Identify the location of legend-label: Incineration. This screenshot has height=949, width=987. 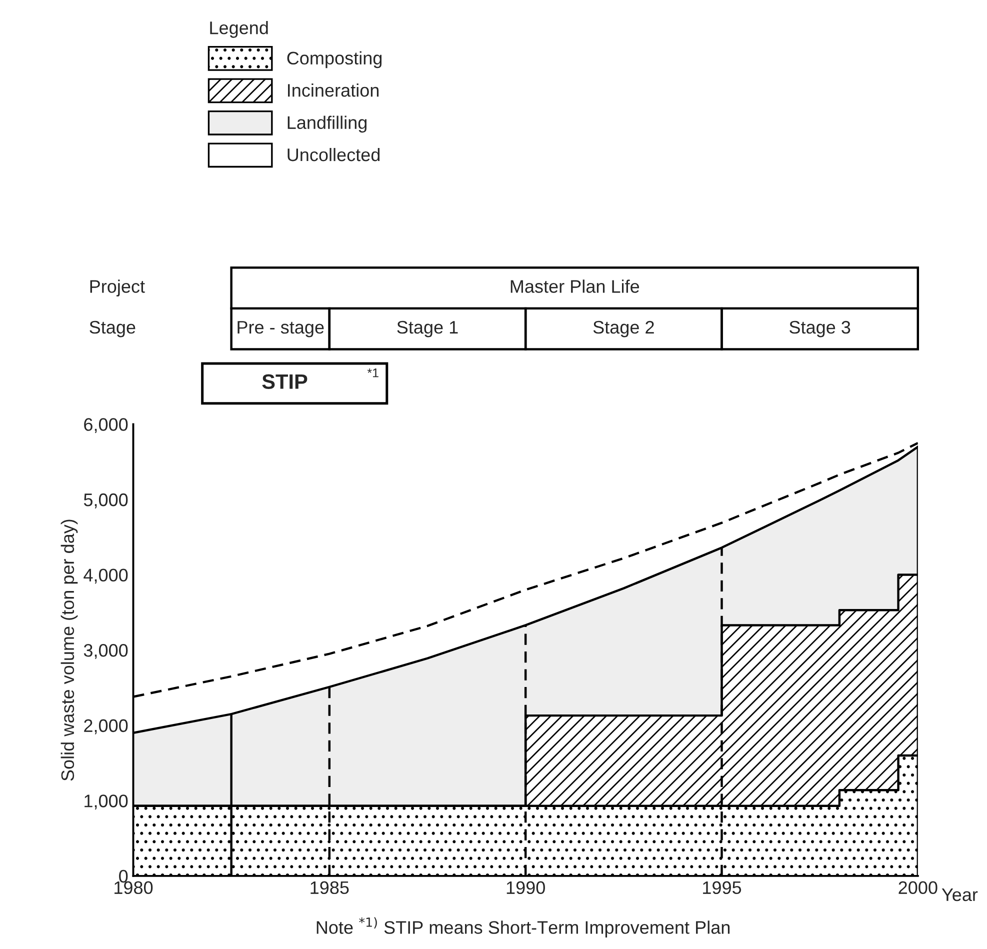
(333, 90).